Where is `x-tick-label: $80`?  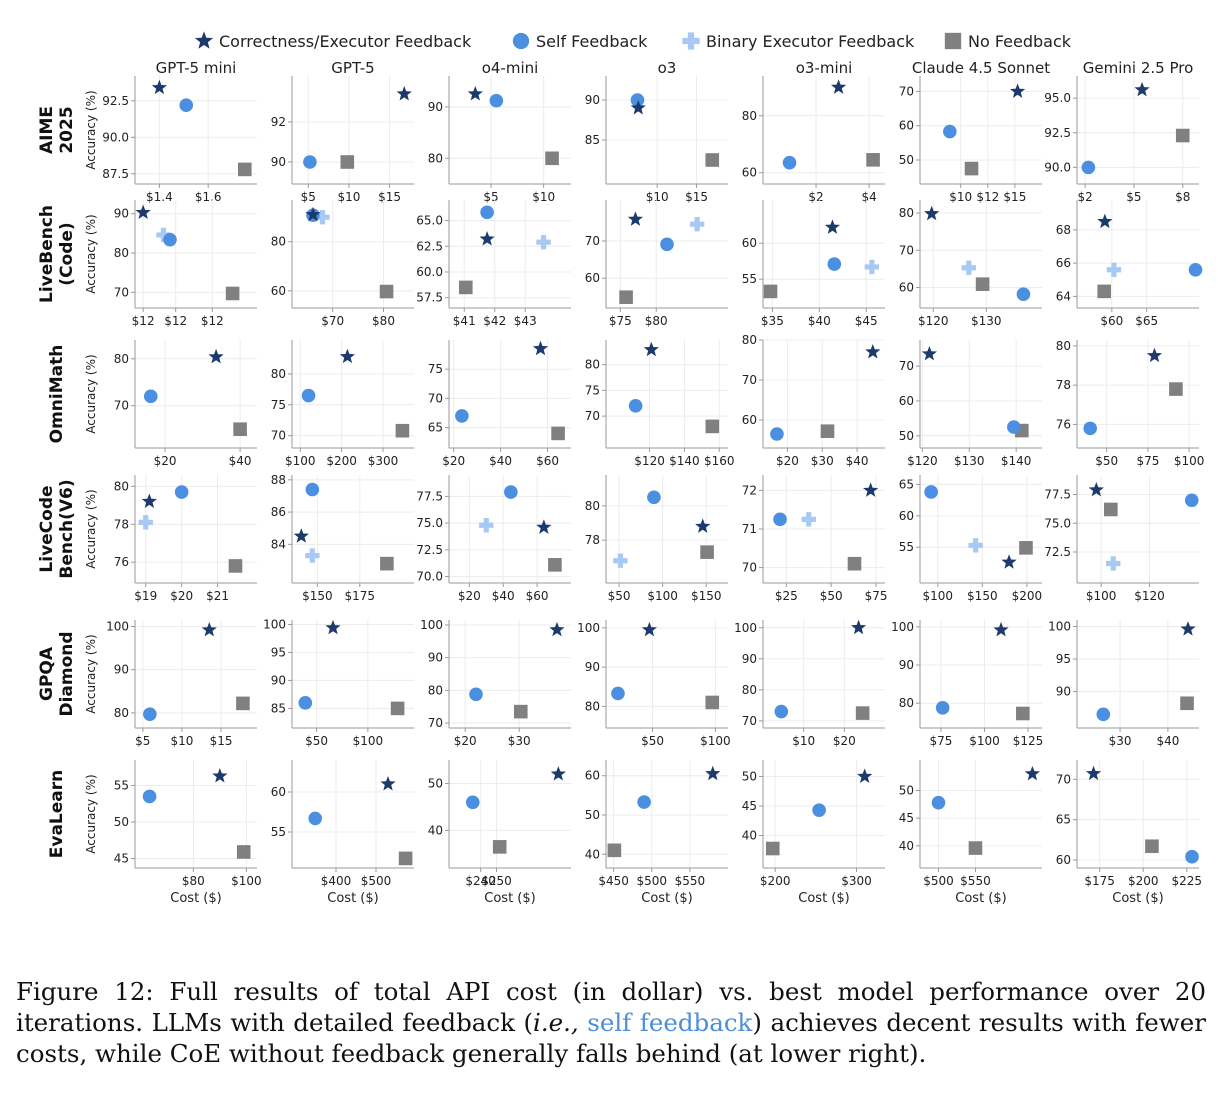 x-tick-label: $80 is located at coordinates (656, 321).